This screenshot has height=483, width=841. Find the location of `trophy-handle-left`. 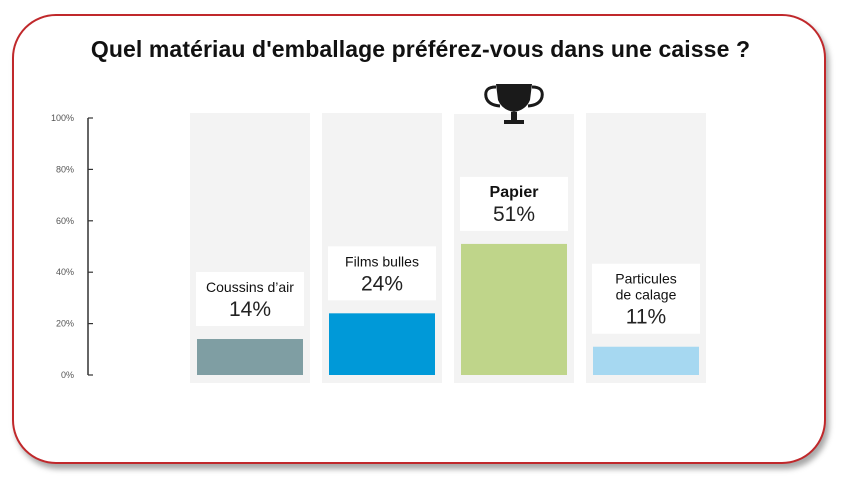

trophy-handle-left is located at coordinates (492, 96).